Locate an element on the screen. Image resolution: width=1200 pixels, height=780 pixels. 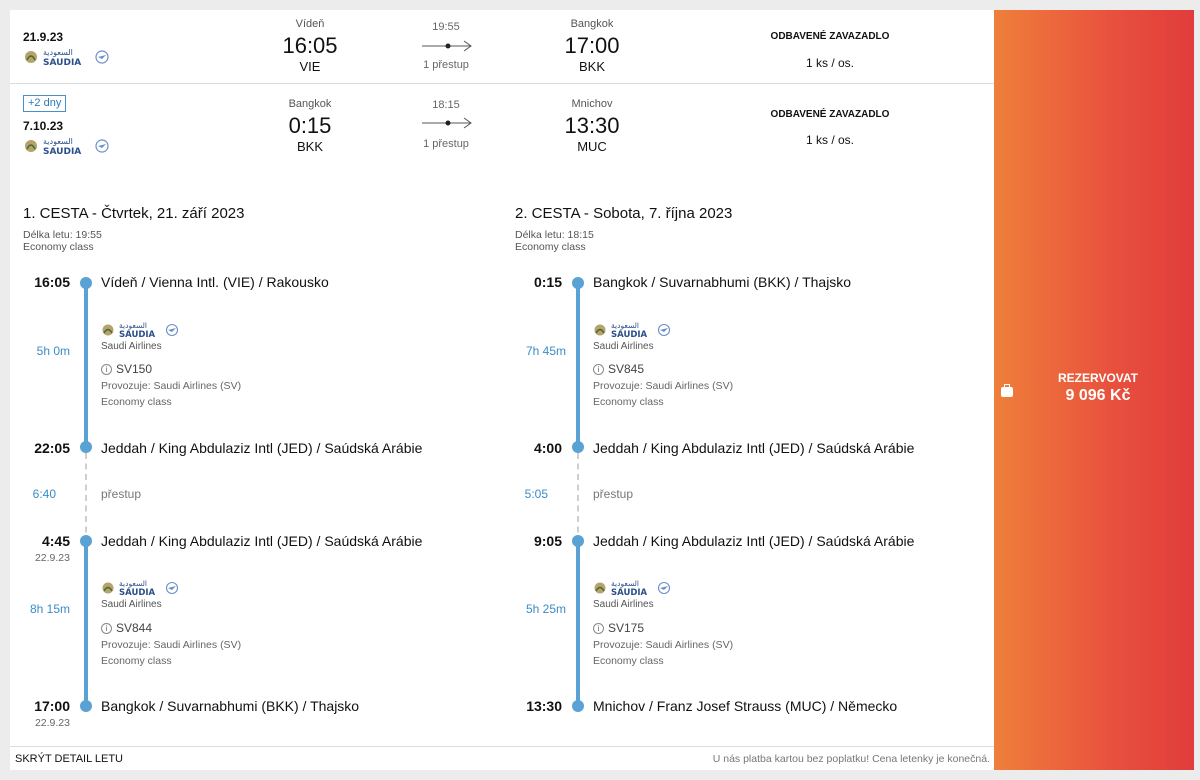
summary-to-code: BKK is located at coordinates (591, 66).